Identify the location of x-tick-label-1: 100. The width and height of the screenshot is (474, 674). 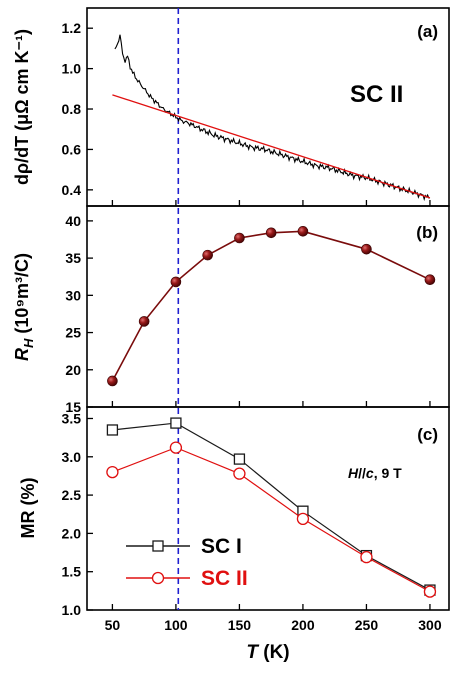
(176, 625).